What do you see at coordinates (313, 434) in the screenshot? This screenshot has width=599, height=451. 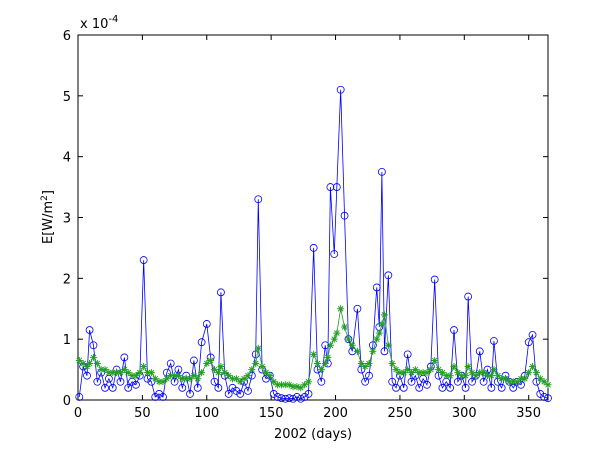 I see `x-axis-label: 2002 (days)` at bounding box center [313, 434].